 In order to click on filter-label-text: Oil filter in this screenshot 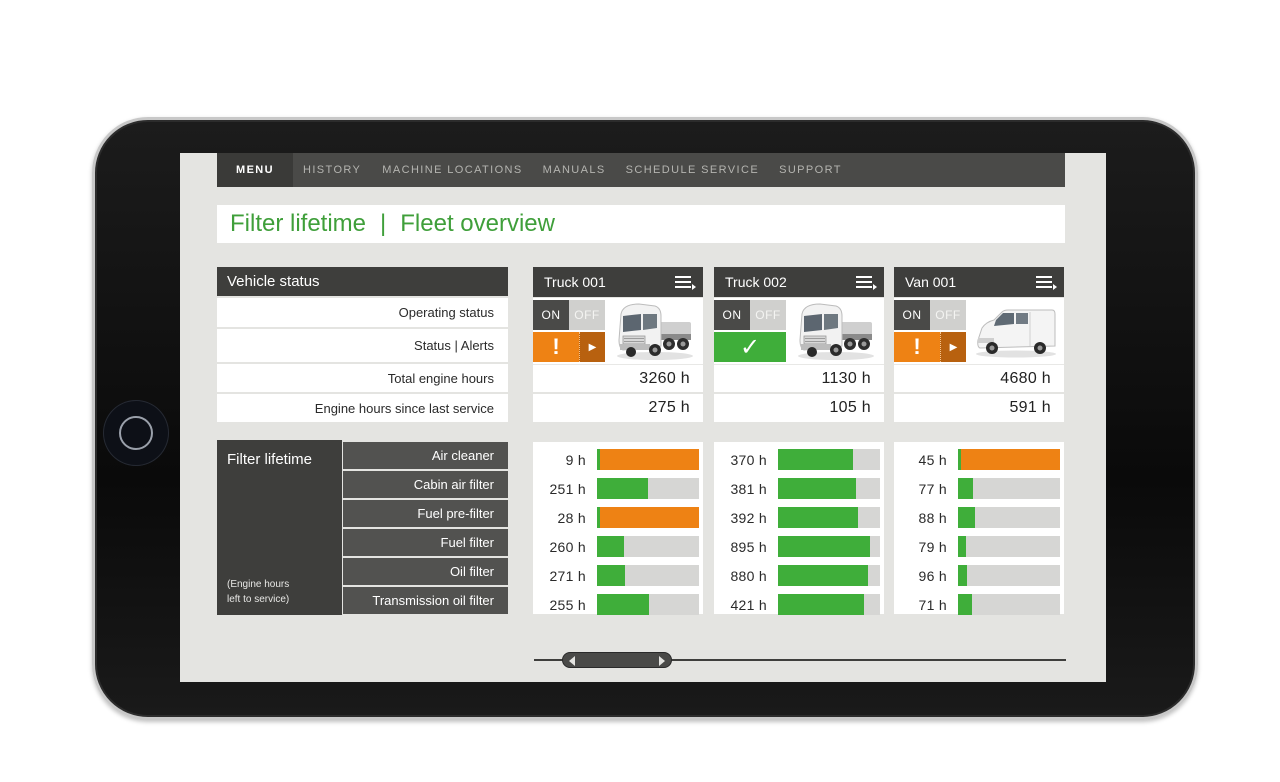, I will do `click(471, 571)`.